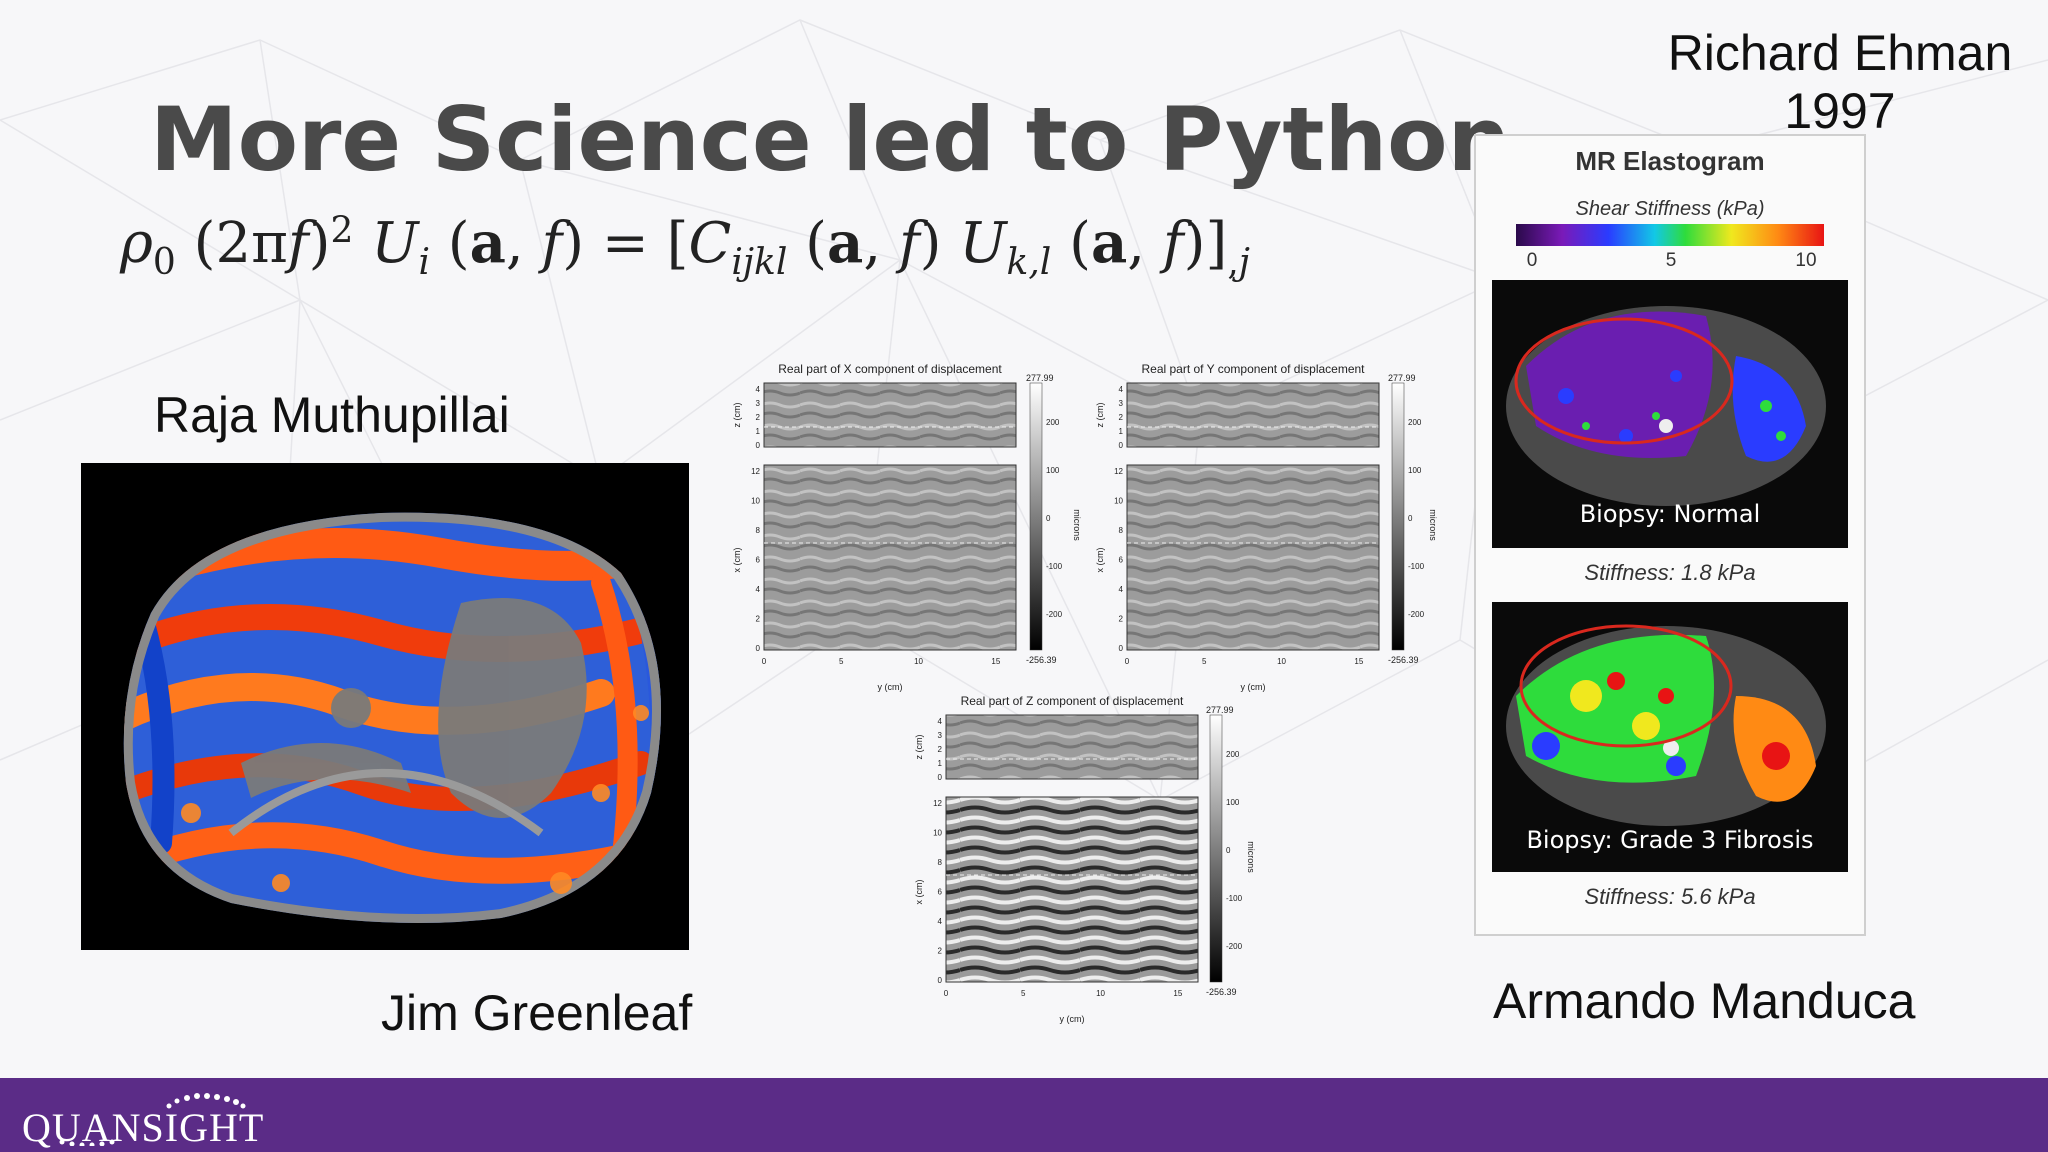  What do you see at coordinates (1072, 701) in the screenshot?
I see `panel-z-title: Real part of Z component of displacement` at bounding box center [1072, 701].